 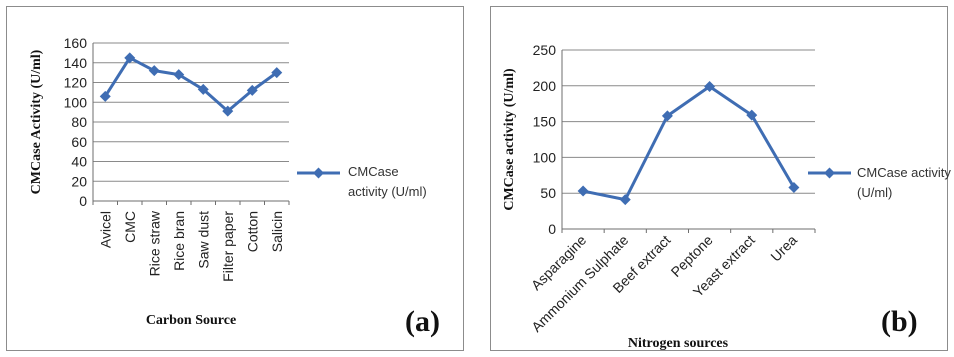 I want to click on chart-a-legend: CMCase activity (U/ml), so click(x=362, y=181).